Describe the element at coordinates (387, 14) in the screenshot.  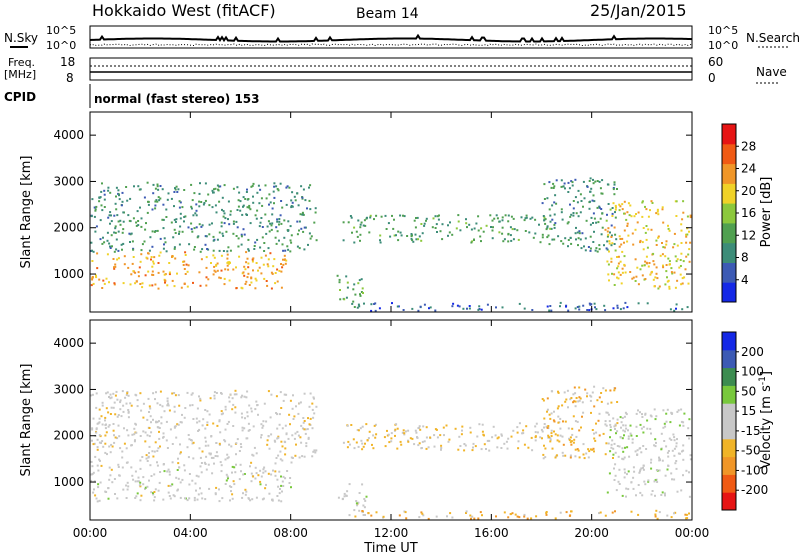
I see `beam-label: Beam 14` at that location.